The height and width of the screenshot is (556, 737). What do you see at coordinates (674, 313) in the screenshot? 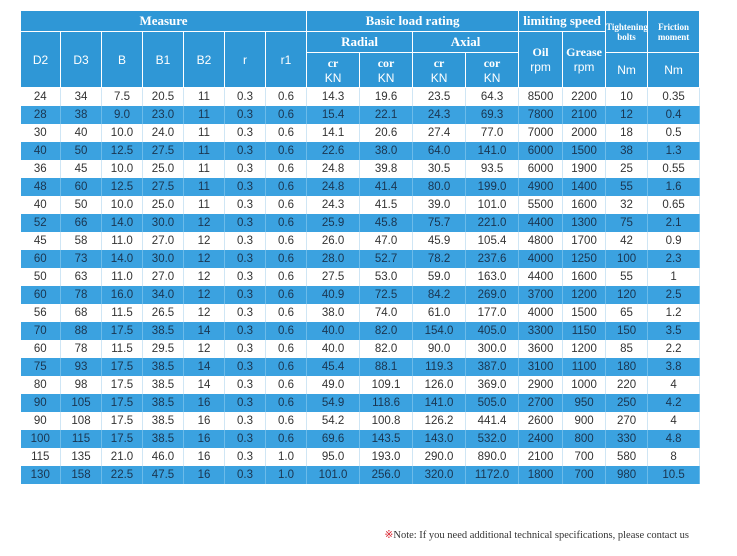
I see `cell-friction-moment: 1.2` at bounding box center [674, 313].